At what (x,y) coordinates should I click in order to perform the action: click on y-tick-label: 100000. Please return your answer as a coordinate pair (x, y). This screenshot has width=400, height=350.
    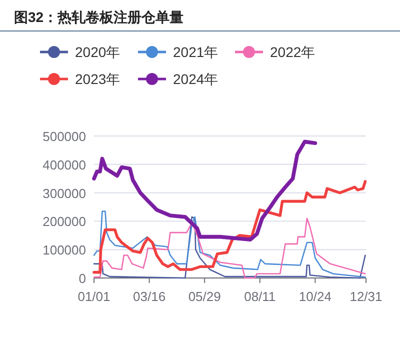
    Looking at the image, I should click on (64, 250).